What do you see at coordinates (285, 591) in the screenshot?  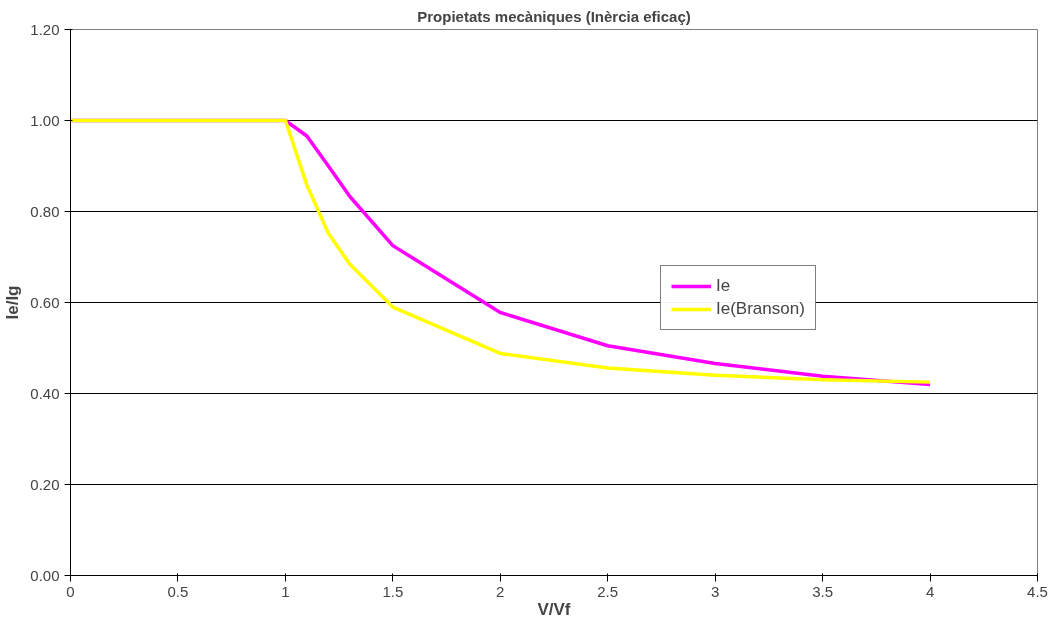 I see `x-tick-label: 1` at bounding box center [285, 591].